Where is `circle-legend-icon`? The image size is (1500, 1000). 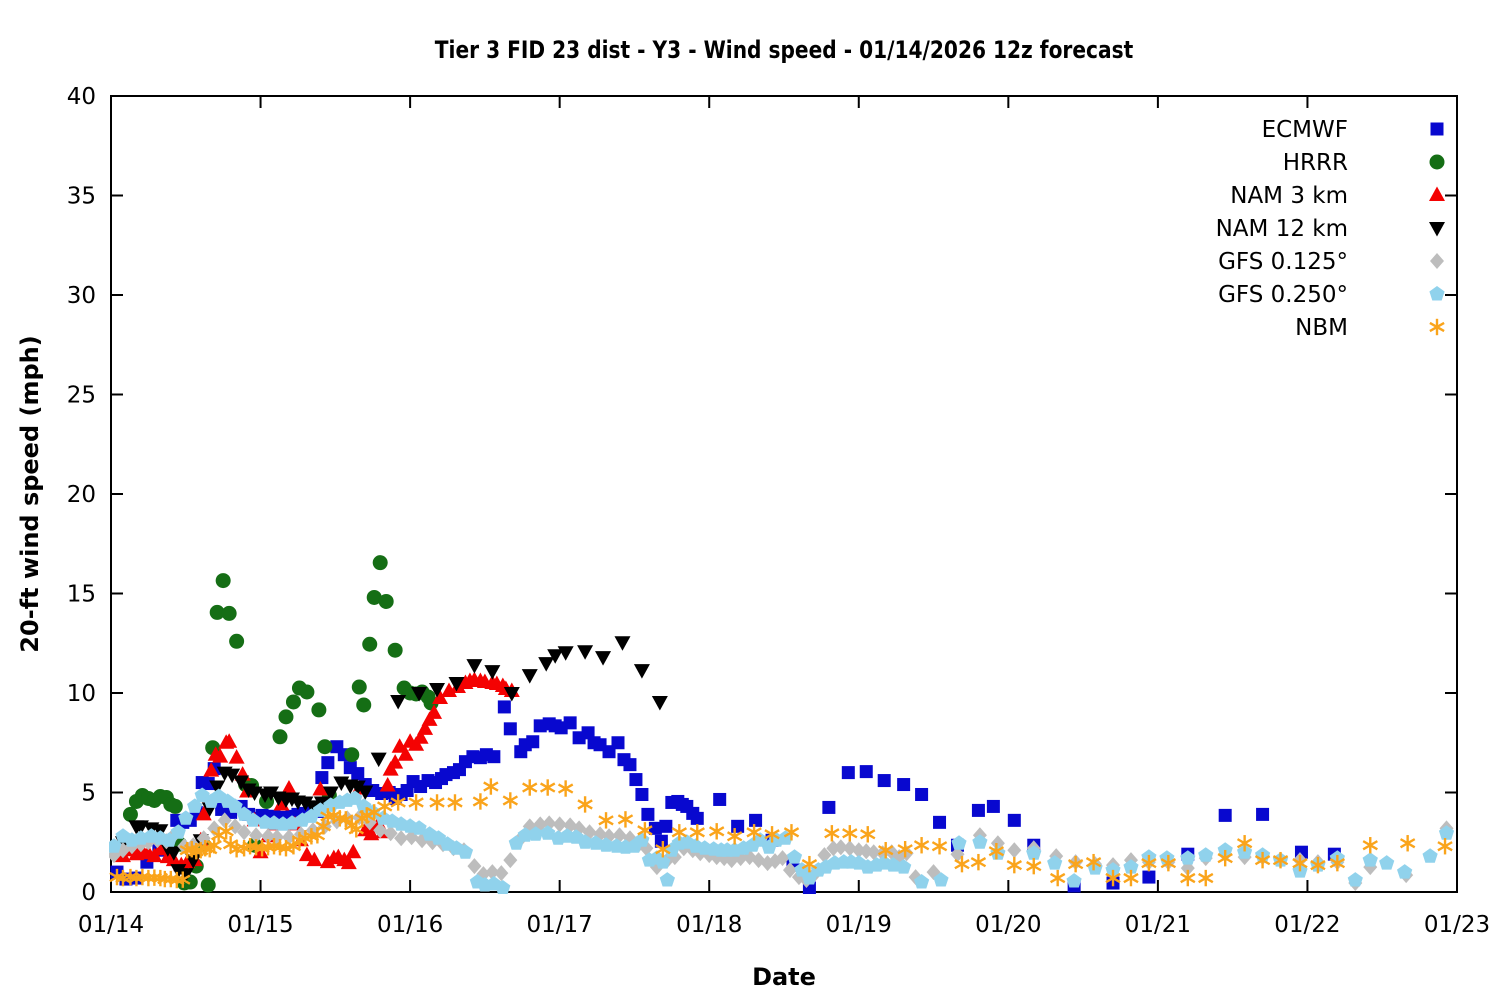
circle-legend-icon is located at coordinates (1437, 162).